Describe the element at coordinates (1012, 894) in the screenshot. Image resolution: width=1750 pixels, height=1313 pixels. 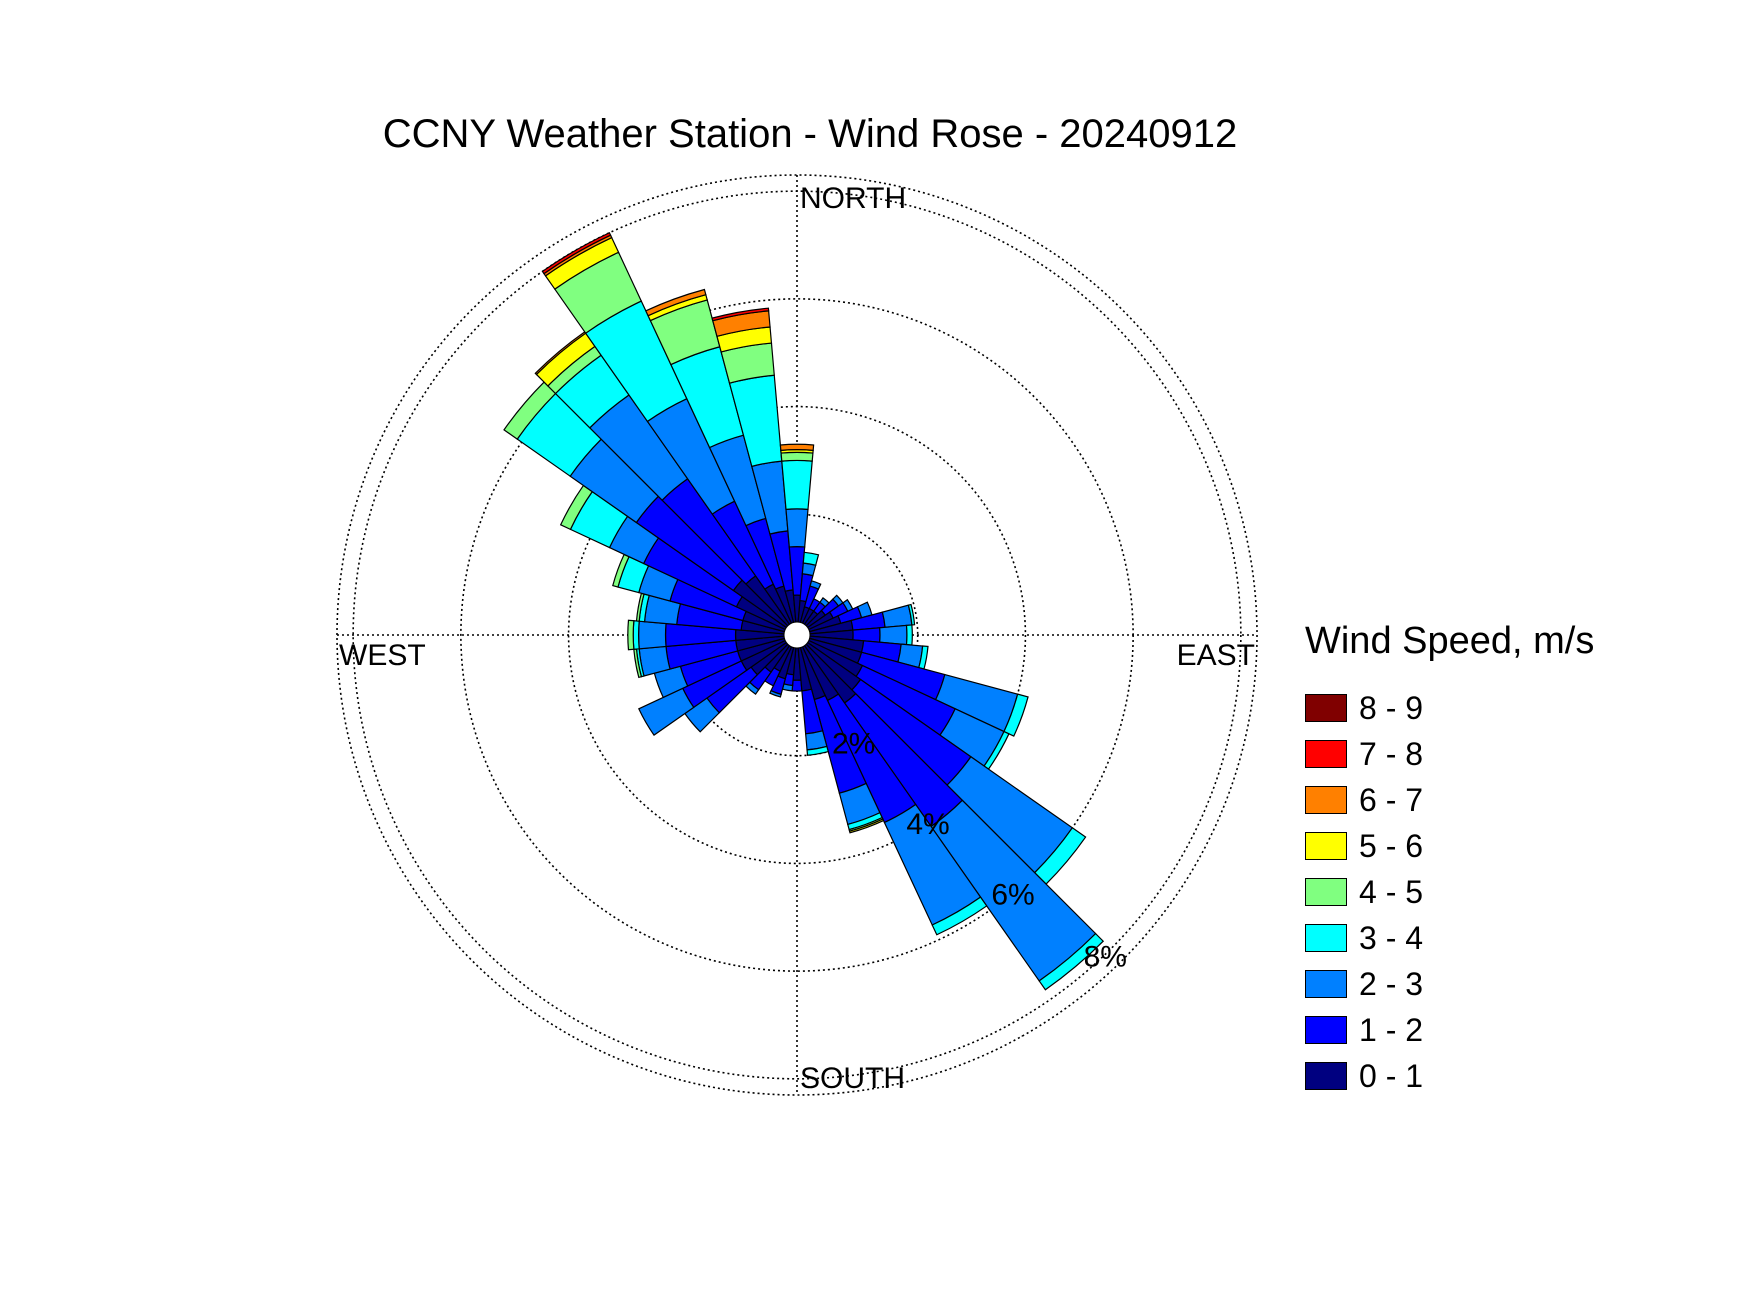
I see `radial-label-6: 6%` at that location.